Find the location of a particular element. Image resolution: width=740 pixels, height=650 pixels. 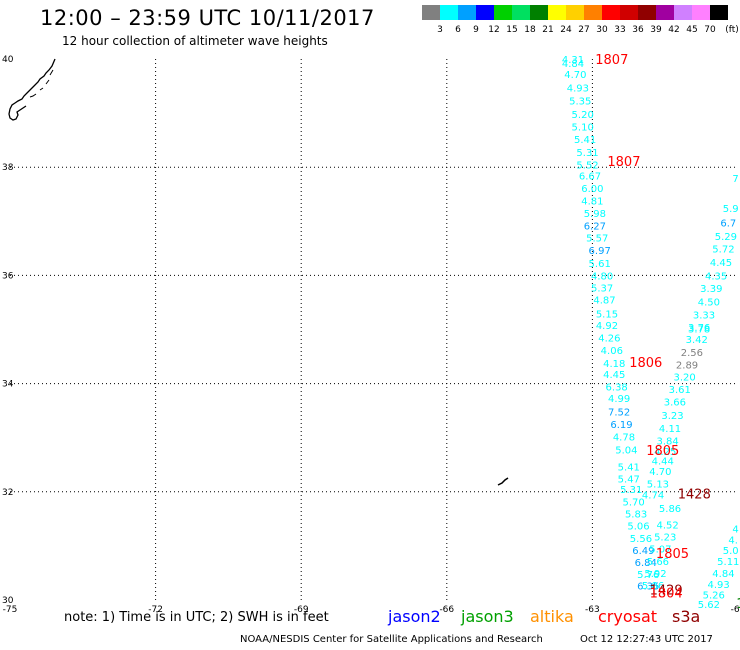

lat-tick-label: 38 is located at coordinates (8, 168).